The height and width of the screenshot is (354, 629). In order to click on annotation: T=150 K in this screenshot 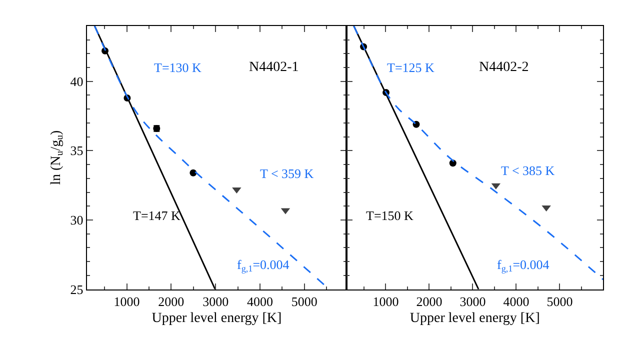, I will do `click(390, 215)`.